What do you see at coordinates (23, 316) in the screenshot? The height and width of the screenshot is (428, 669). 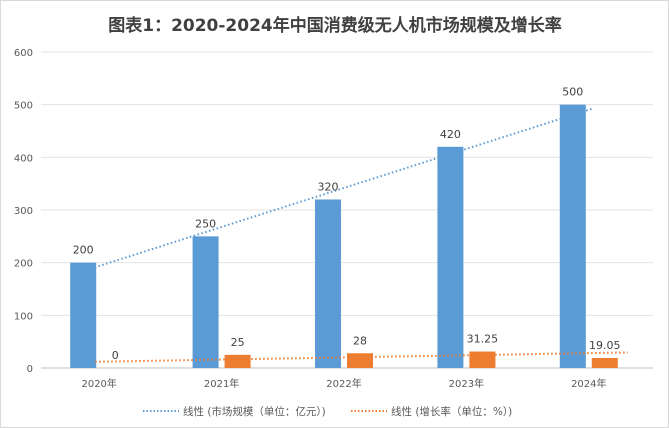 I see `y-tick-label: 100` at bounding box center [23, 316].